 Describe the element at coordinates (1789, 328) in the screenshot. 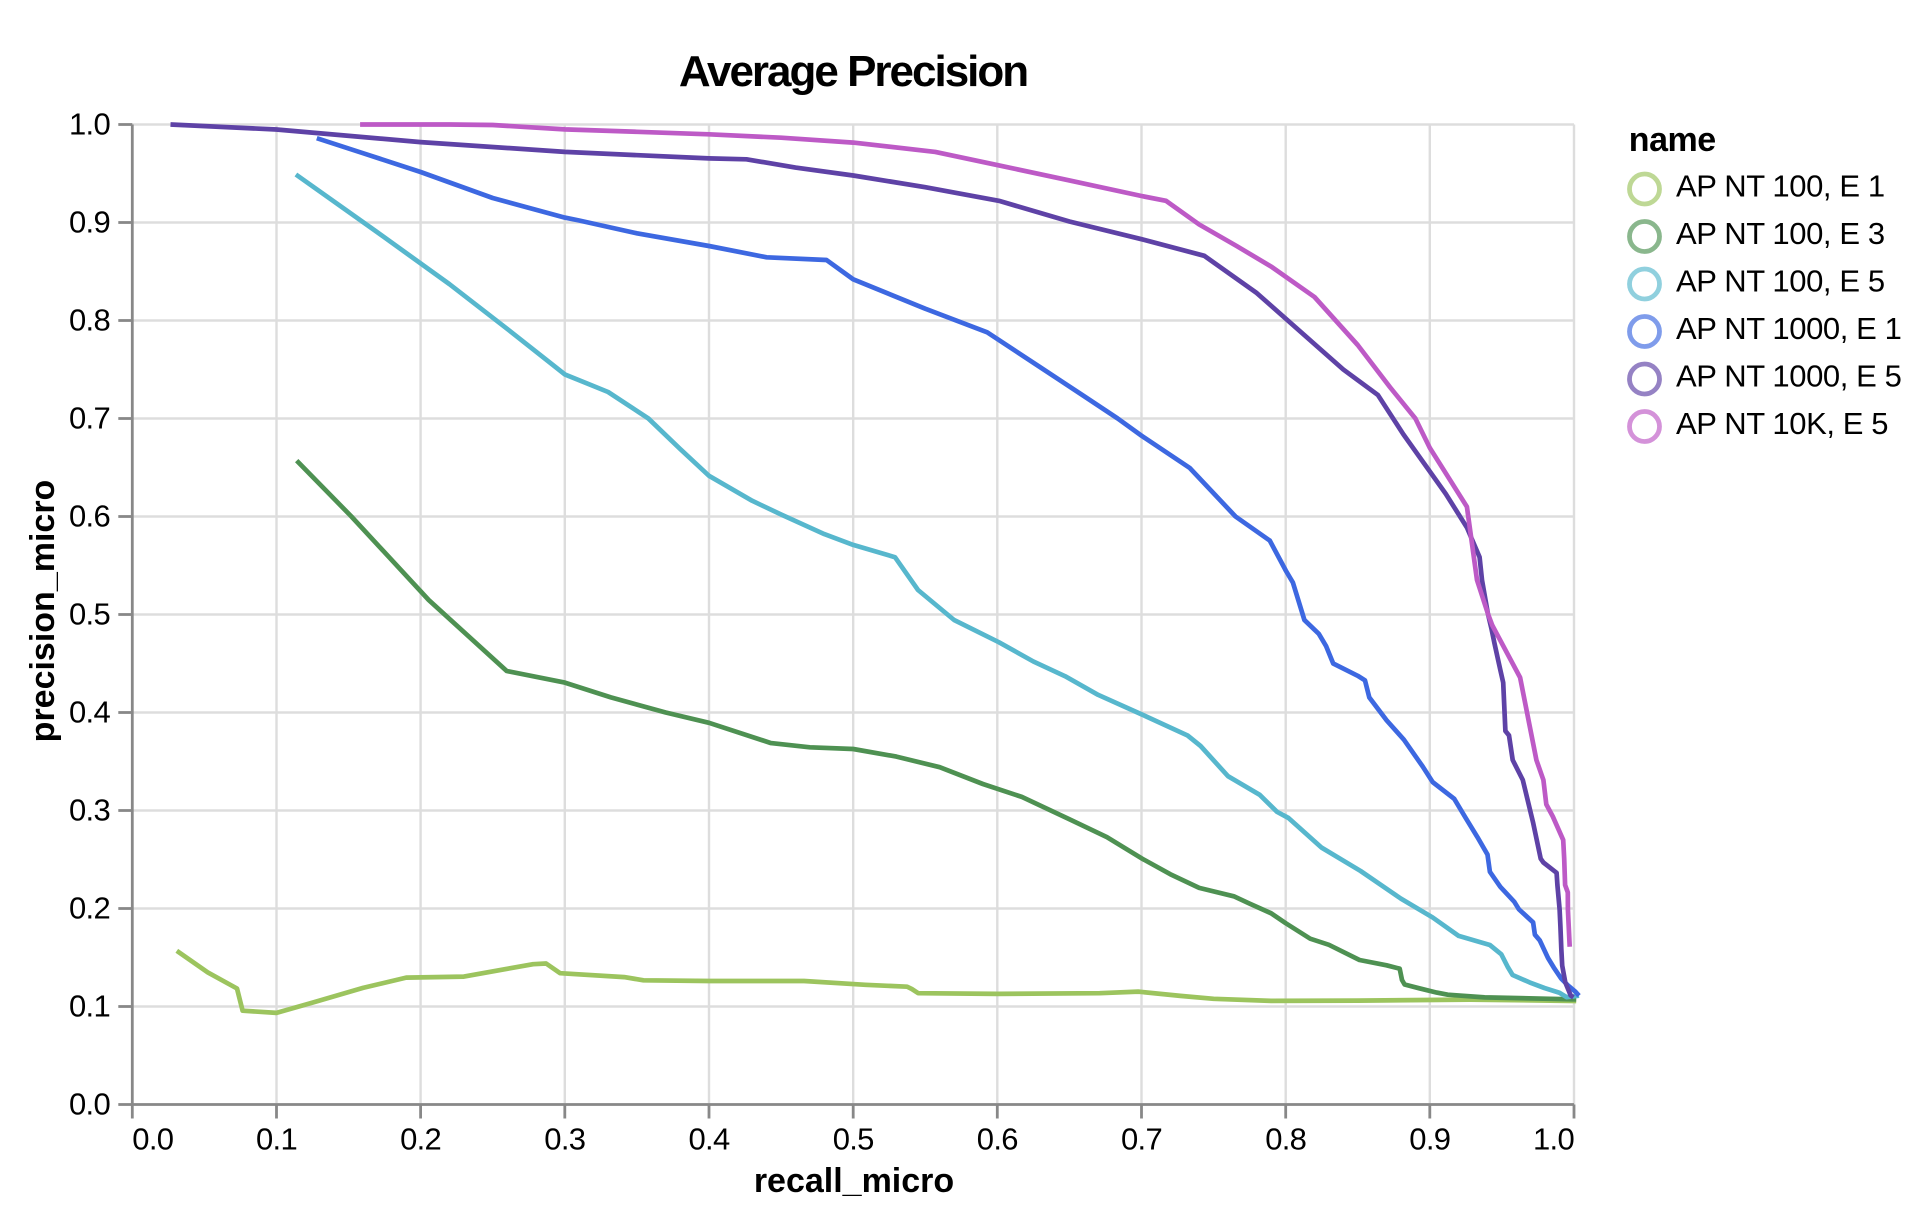

I see `svg-text: AP NT 1000, E 1` at that location.